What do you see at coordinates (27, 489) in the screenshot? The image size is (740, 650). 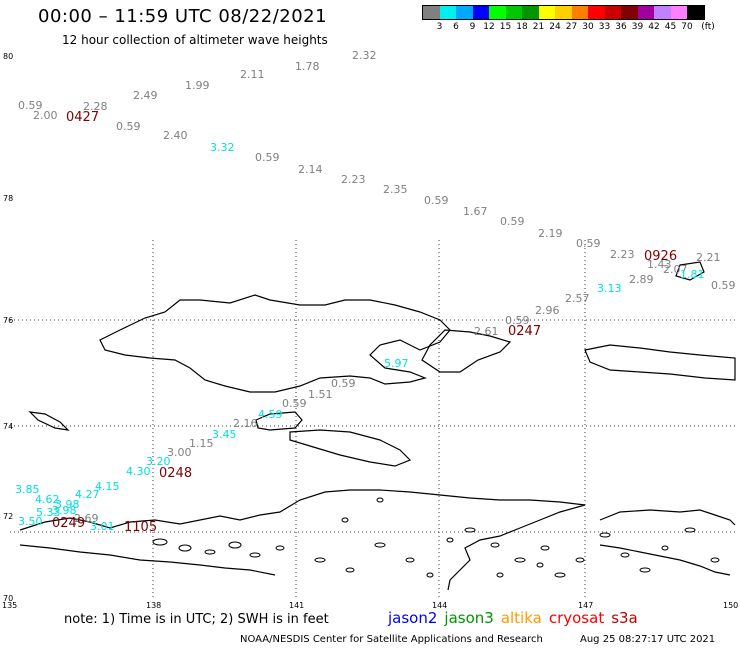 I see `wave-height-value: 3.85` at bounding box center [27, 489].